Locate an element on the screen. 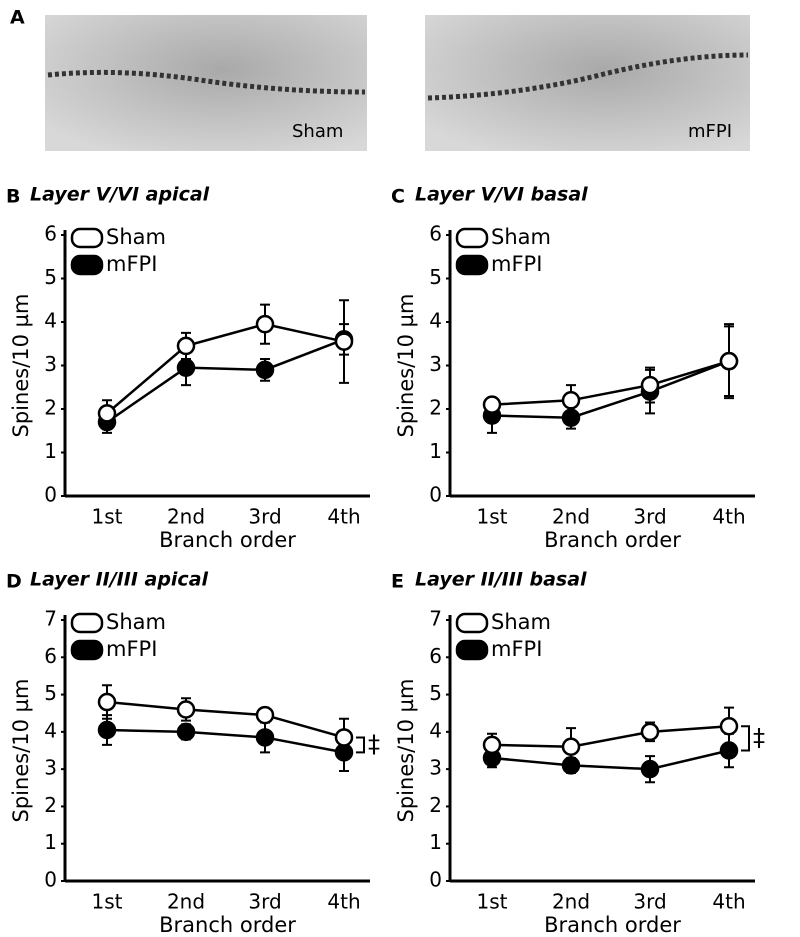 The image size is (800, 937). x-axis-label: Branch order is located at coordinates (612, 540).